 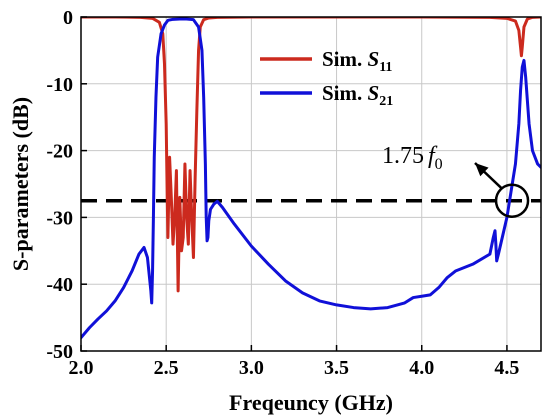 I want to click on x-tick-label: 4.0, so click(x=421, y=368).